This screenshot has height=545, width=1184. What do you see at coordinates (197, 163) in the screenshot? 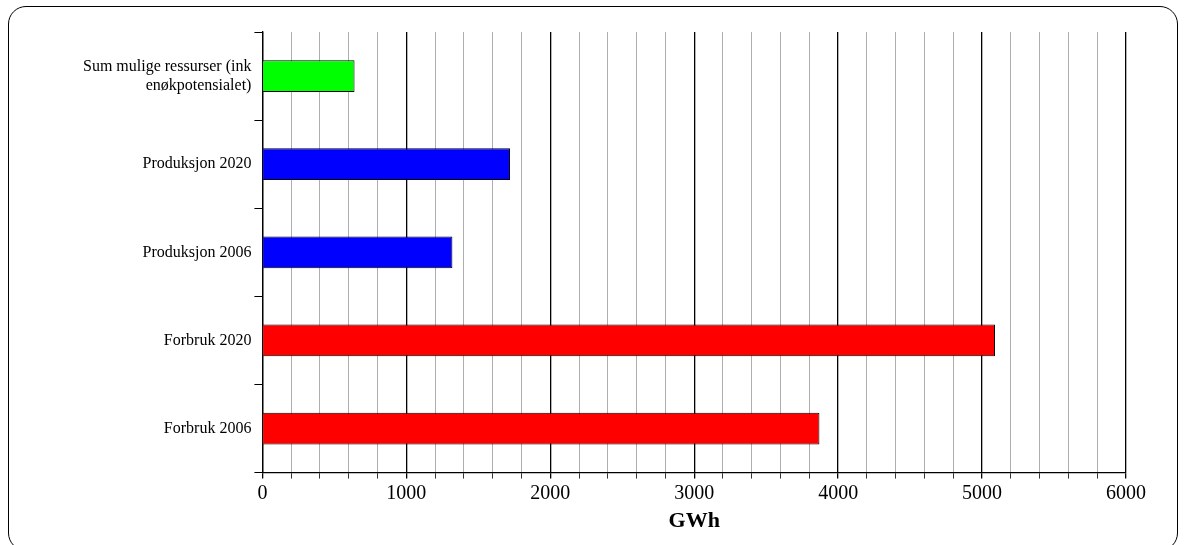
I see `y-tick-label: Produksjon 2020` at bounding box center [197, 163].